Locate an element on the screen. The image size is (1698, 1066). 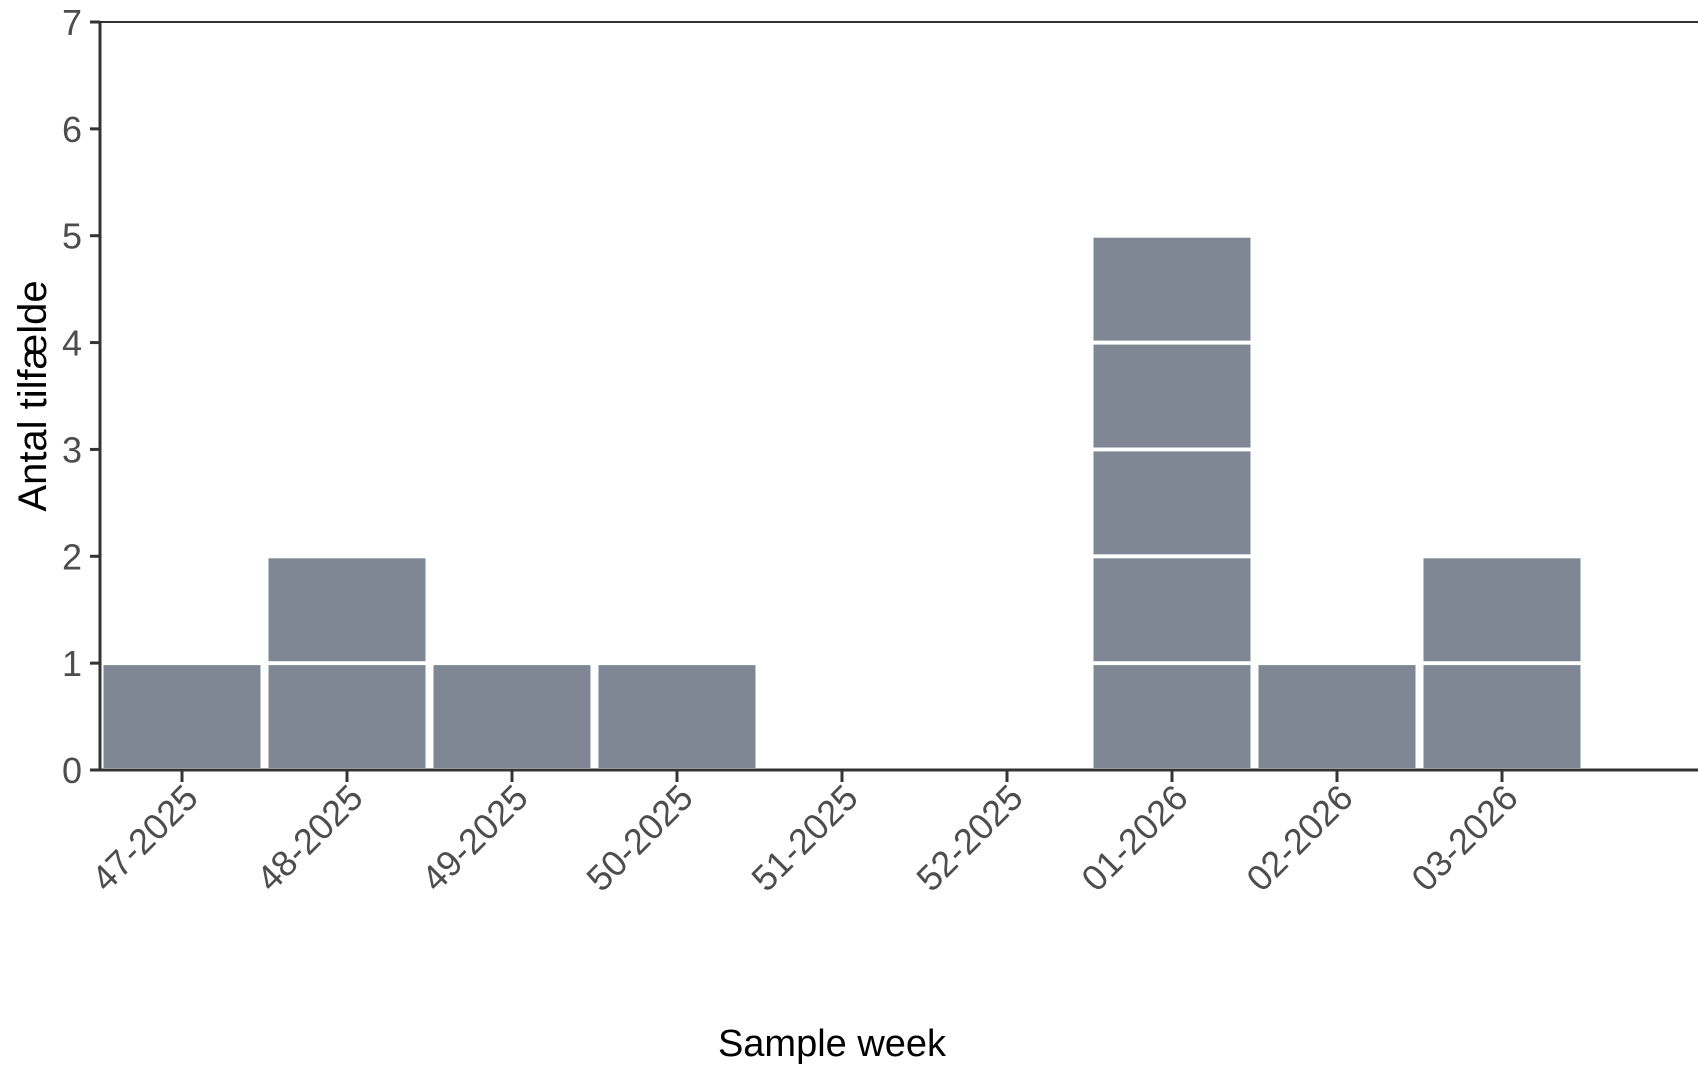
x-tick-label: 47-2025 is located at coordinates (144, 838).